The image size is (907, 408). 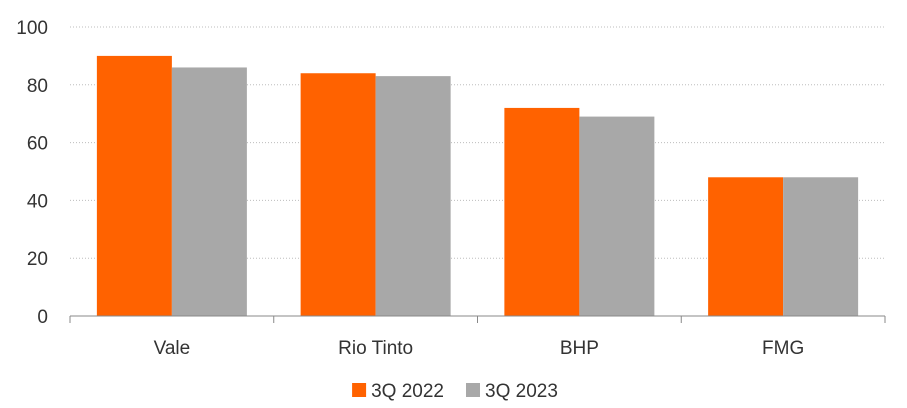 What do you see at coordinates (37, 144) in the screenshot?
I see `y-tick-label: 60` at bounding box center [37, 144].